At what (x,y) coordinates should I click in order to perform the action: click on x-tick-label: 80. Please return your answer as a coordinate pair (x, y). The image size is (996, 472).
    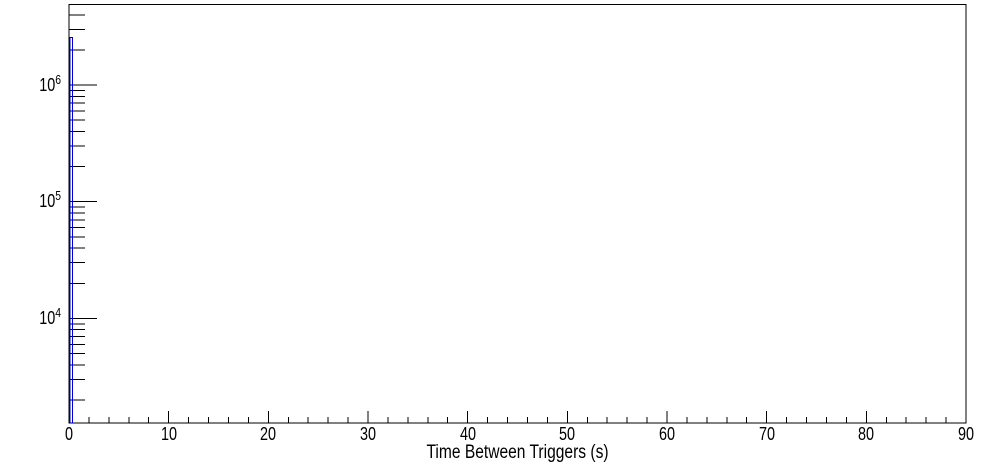
    Looking at the image, I should click on (866, 434).